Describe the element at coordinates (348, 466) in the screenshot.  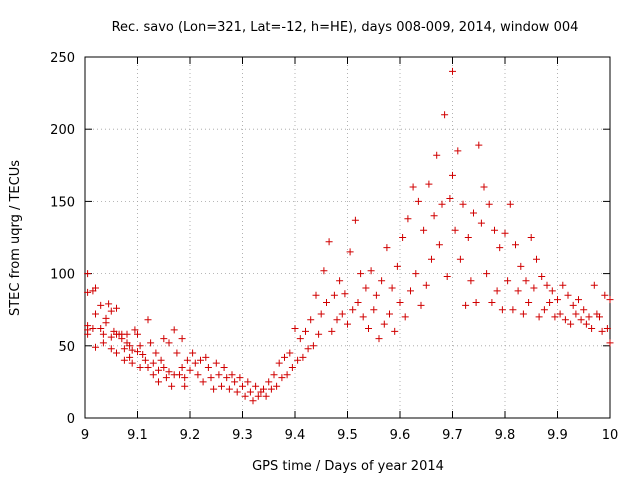
I see `x-axis-label: GPS time / Days of year 2014` at that location.